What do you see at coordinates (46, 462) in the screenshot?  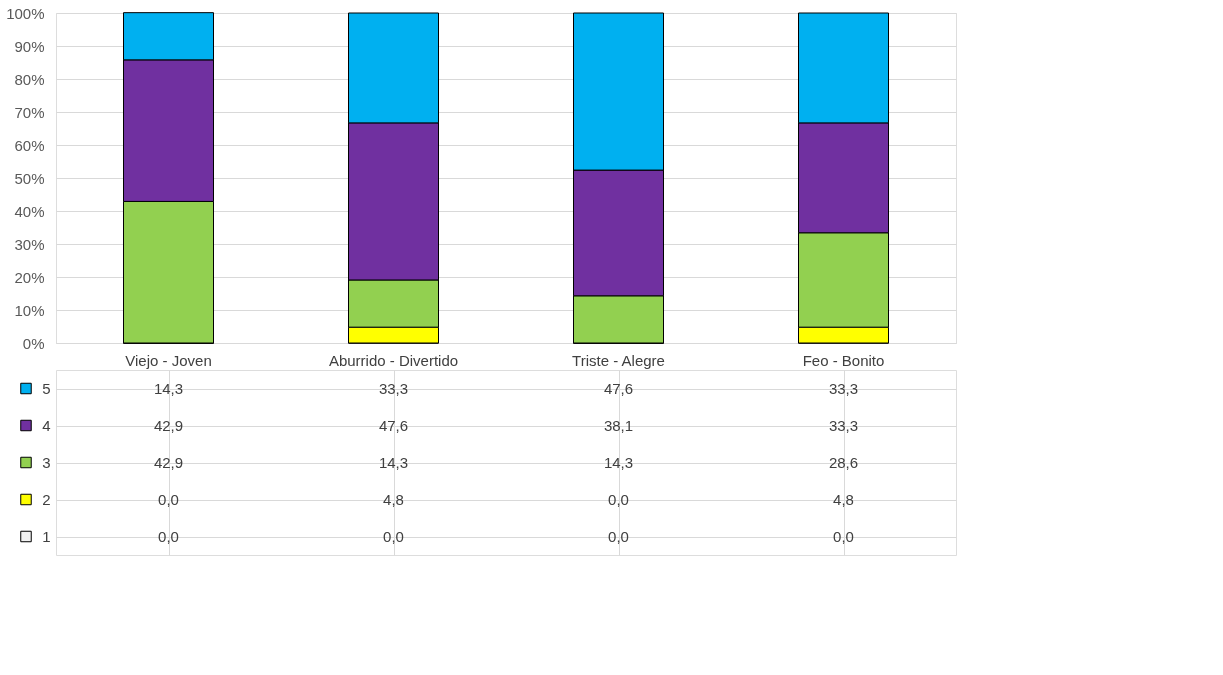 I see `legend-label: 3` at bounding box center [46, 462].